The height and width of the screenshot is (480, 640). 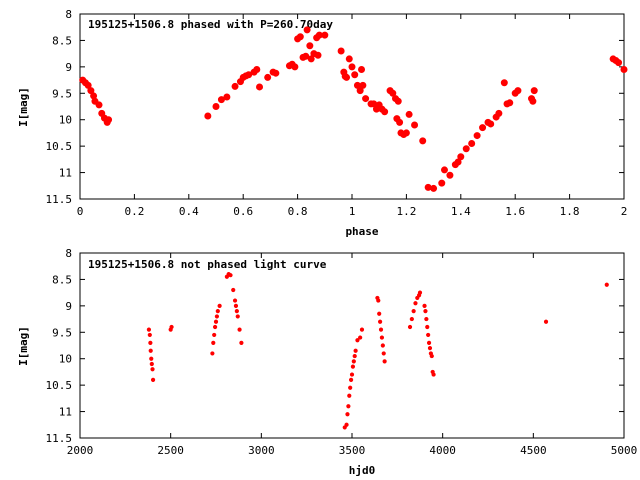 I want to click on x-tick-label: 2500, so click(x=170, y=450).